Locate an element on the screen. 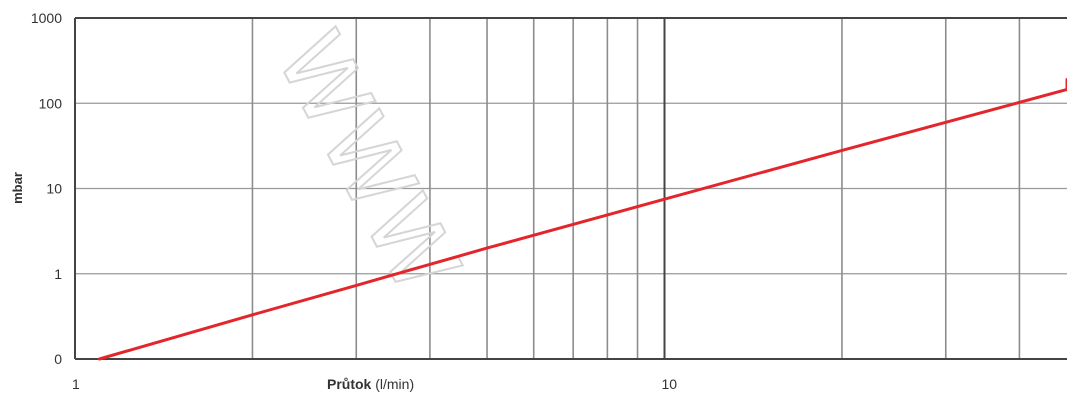 The width and height of the screenshot is (1067, 393). y-tick-label: 10 is located at coordinates (54, 189).